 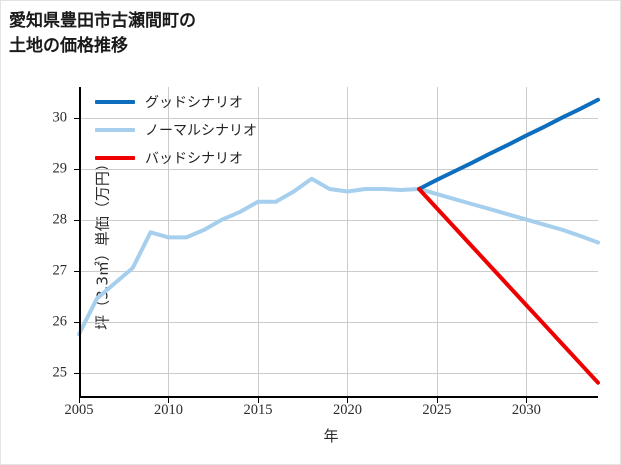 What do you see at coordinates (331, 436) in the screenshot?
I see `x-axis-title: 年` at bounding box center [331, 436].